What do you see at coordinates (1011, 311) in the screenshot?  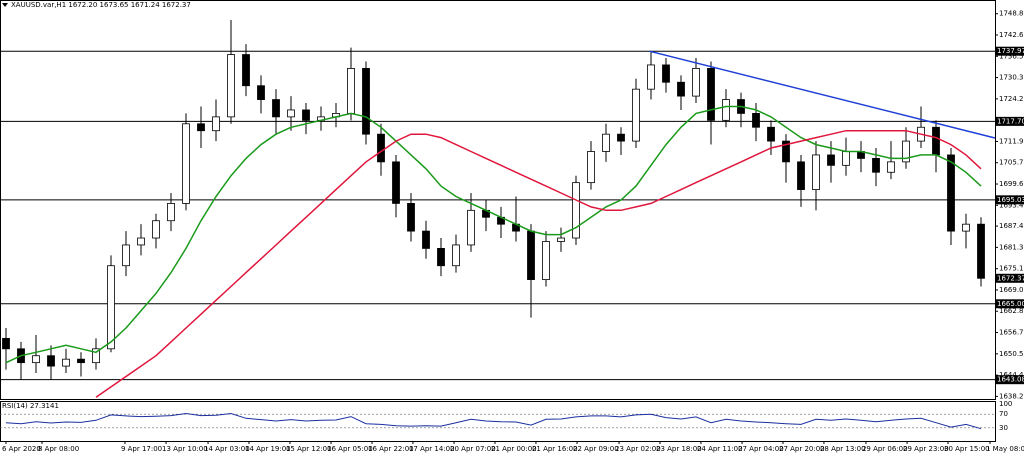 I see `y-tick-label: 1662.85` at bounding box center [1011, 311].